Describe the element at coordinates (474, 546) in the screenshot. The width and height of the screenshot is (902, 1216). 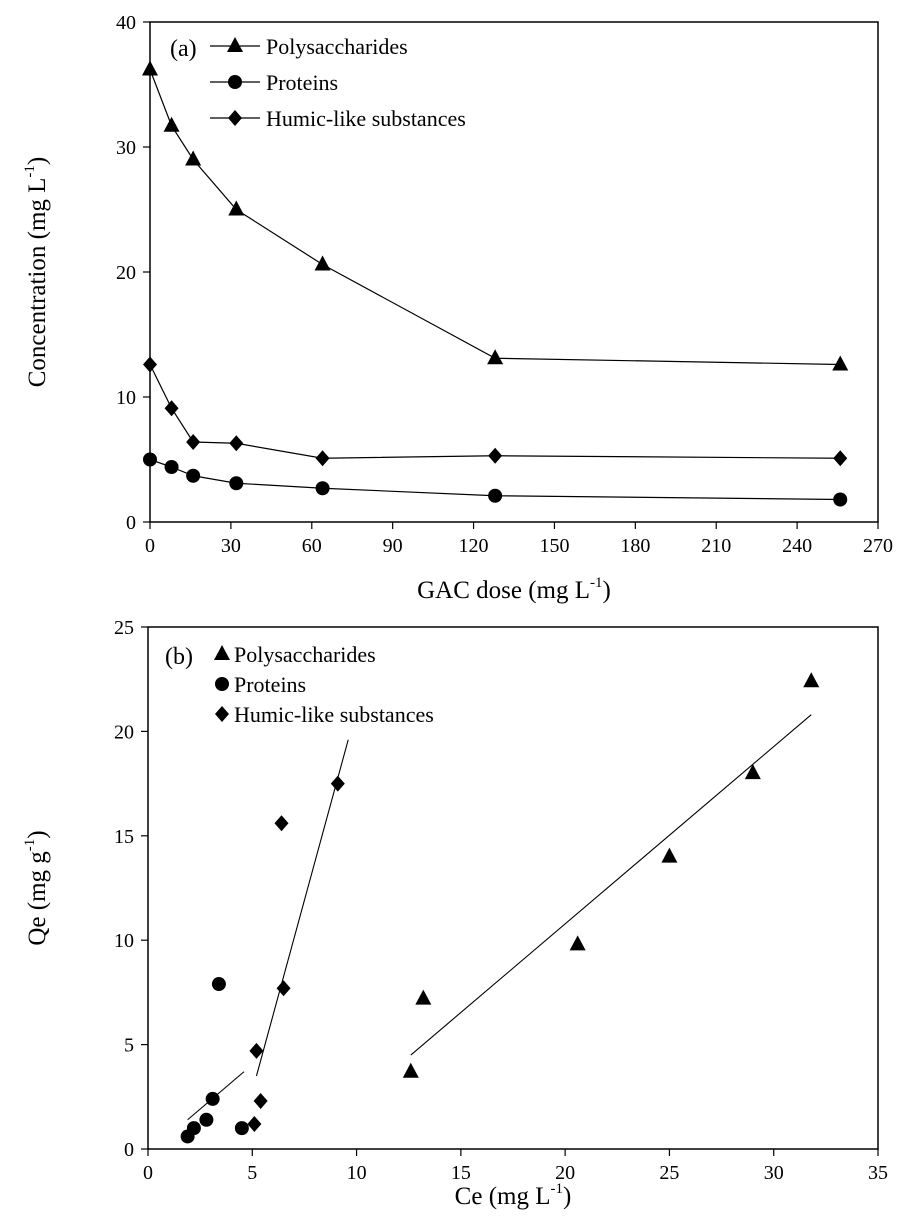
I see `x-tick-label: 120` at that location.